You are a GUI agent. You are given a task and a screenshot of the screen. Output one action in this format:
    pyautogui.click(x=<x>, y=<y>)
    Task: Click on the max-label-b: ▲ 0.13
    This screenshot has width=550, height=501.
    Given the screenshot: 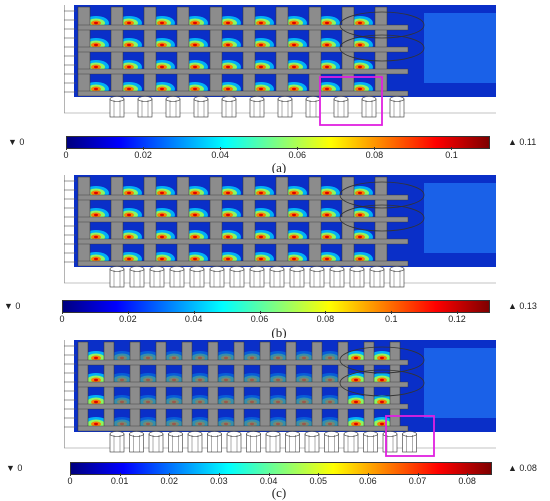 What is the action you would take?
    pyautogui.click(x=522, y=306)
    